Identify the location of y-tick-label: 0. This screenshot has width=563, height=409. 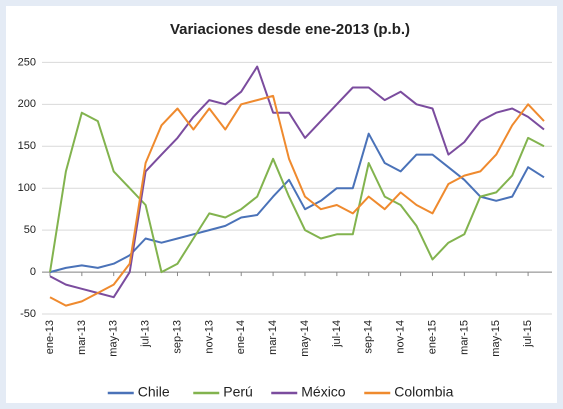
(33, 272).